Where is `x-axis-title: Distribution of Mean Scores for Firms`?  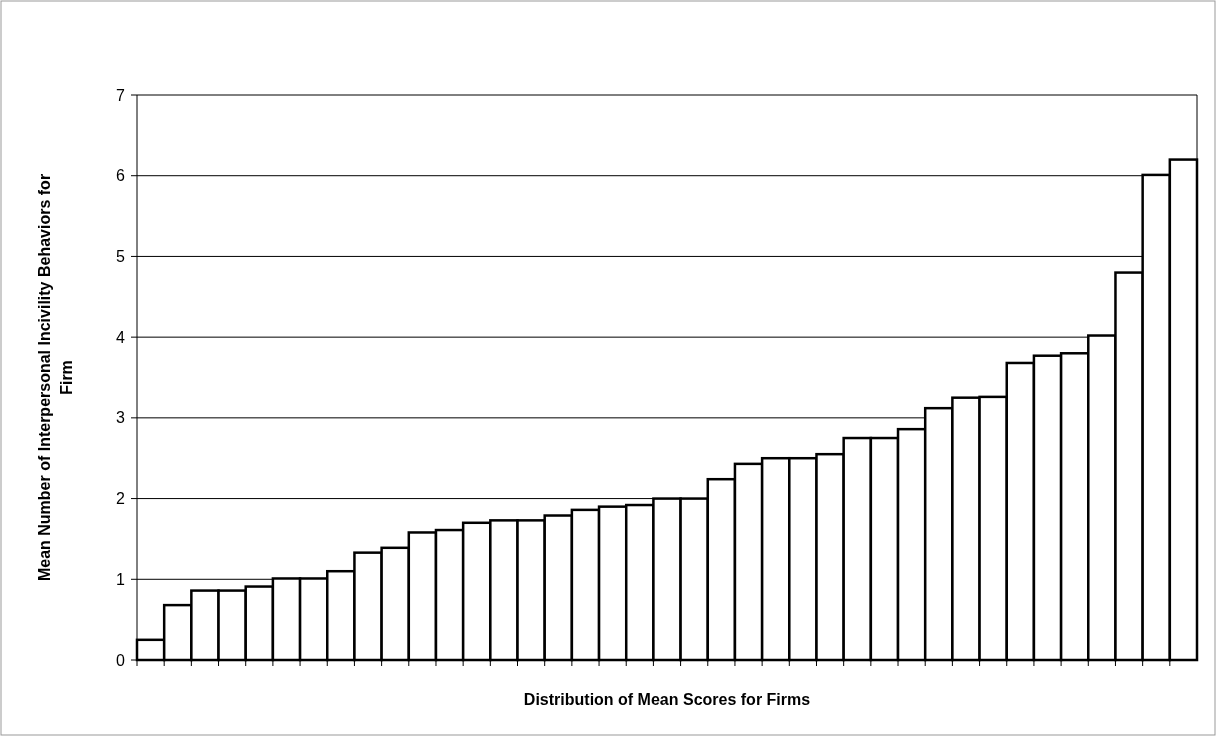 x-axis-title: Distribution of Mean Scores for Firms is located at coordinates (667, 699).